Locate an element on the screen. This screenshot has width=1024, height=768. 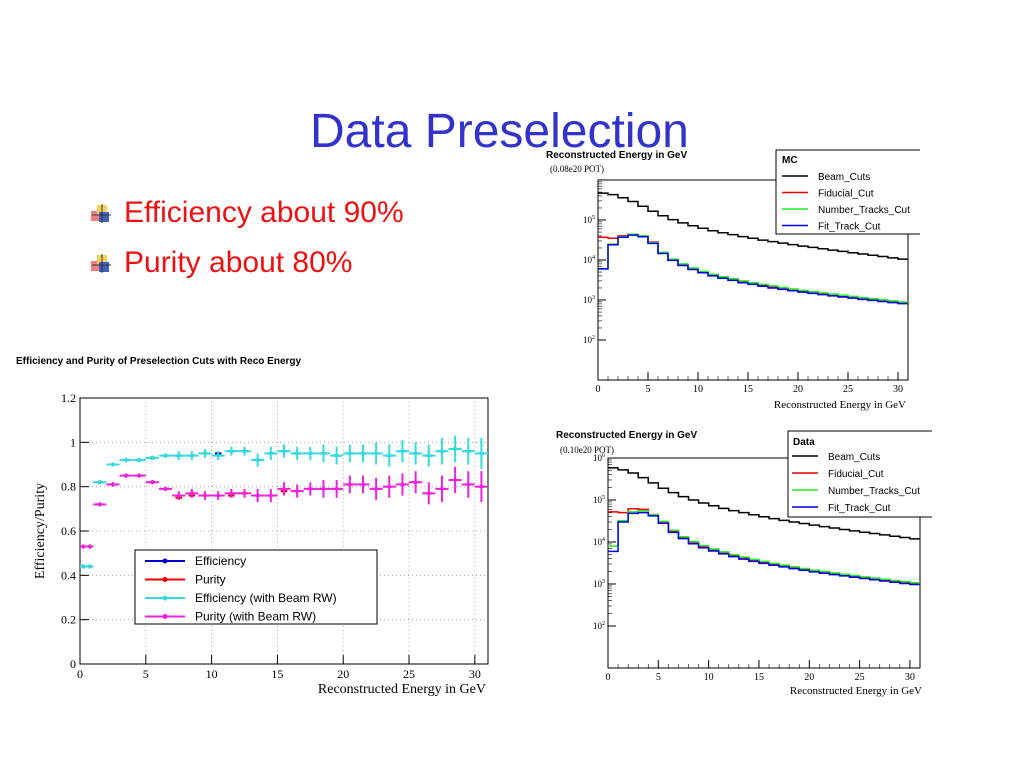
y-tick-exponent: 2 is located at coordinates (603, 624).